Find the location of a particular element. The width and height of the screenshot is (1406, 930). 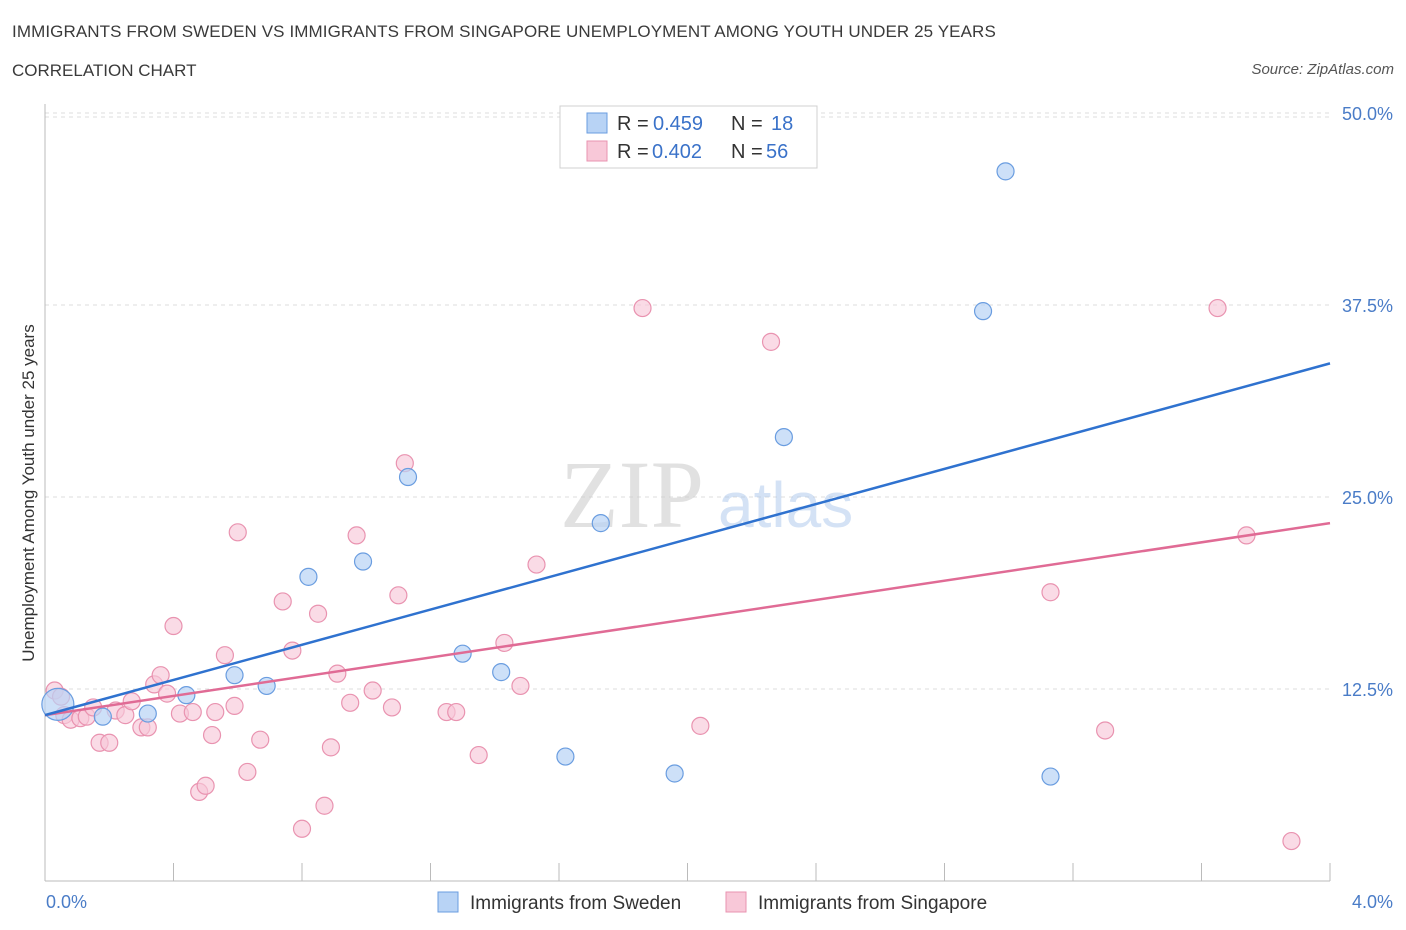

y-axis-label: Unemployment Among Youth under 25 years is located at coordinates (28, 492).